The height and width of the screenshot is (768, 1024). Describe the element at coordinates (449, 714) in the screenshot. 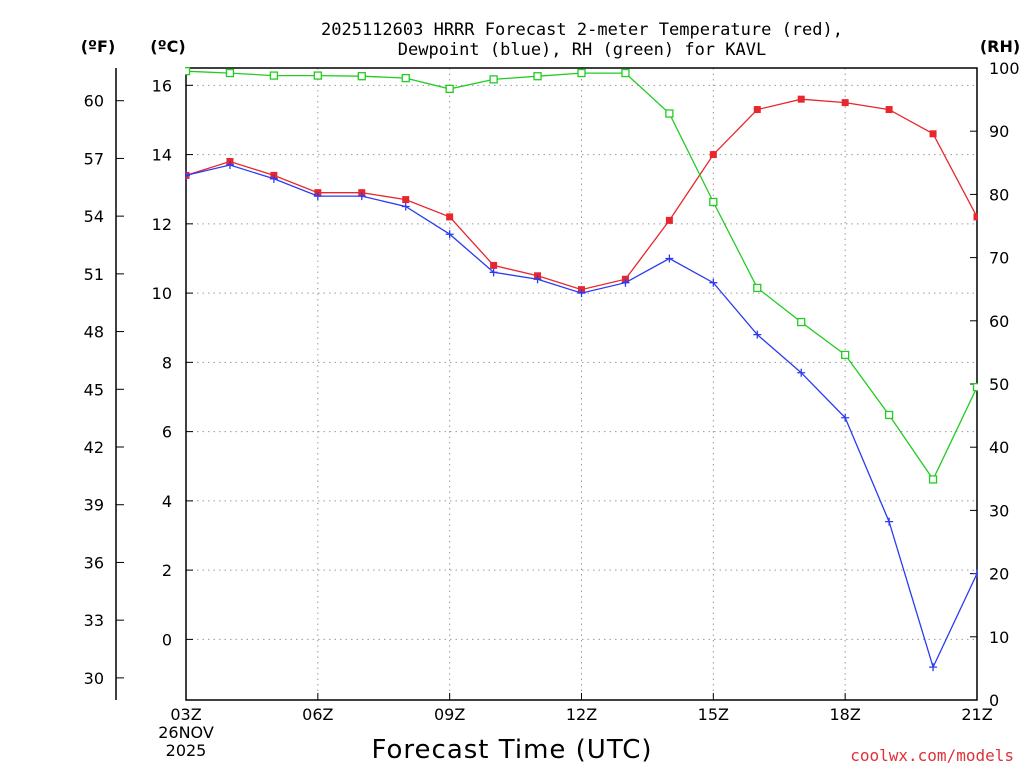

I see `x-tick-label: 09Z` at that location.